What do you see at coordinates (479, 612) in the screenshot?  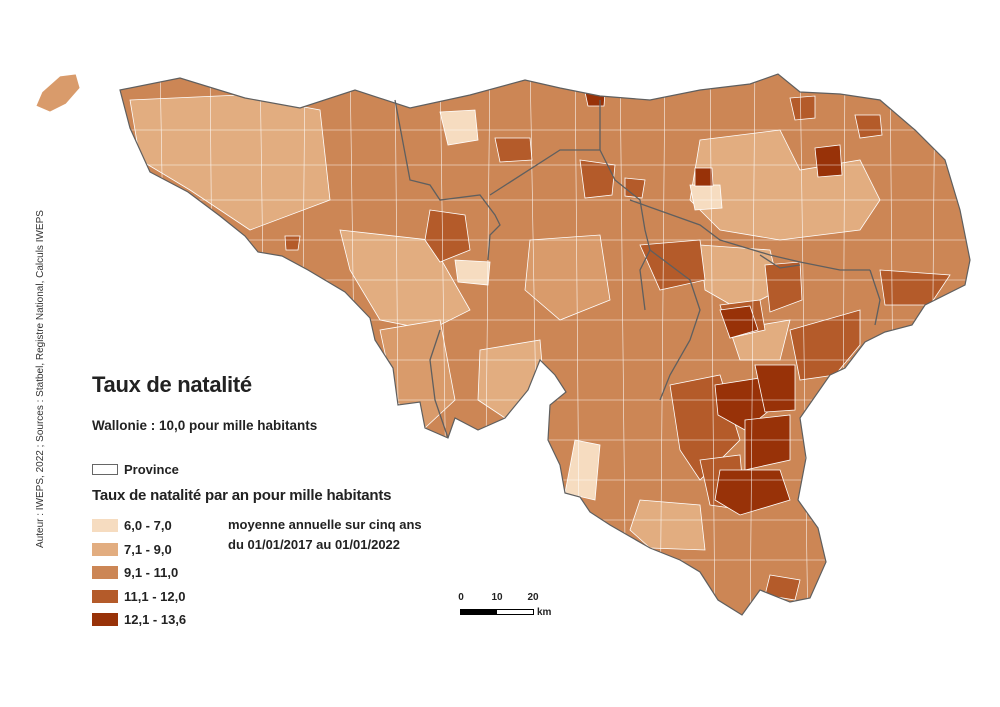 I see `scale-segment-black` at bounding box center [479, 612].